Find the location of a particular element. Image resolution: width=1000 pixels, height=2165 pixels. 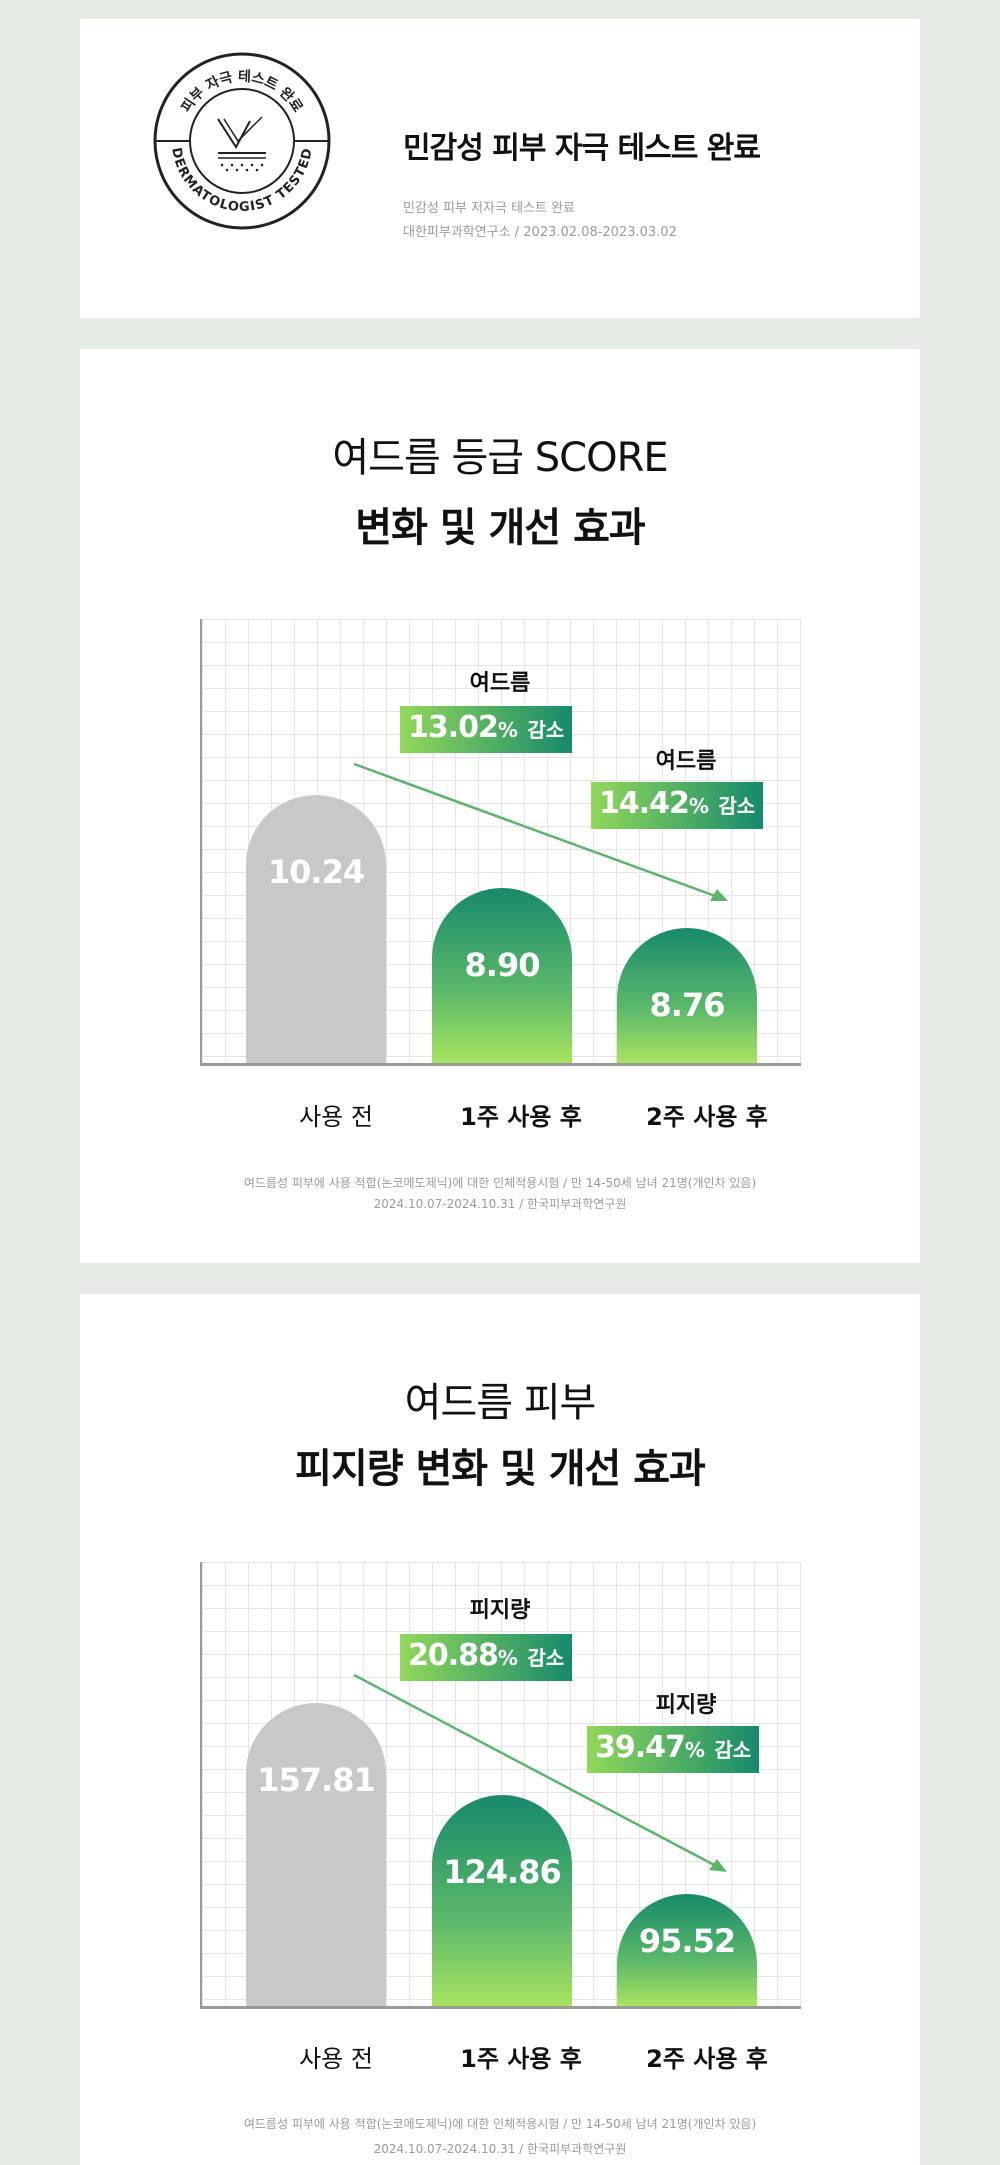

chart-title-line2: 피지량 변화 및 개선 효과 is located at coordinates (500, 1469).